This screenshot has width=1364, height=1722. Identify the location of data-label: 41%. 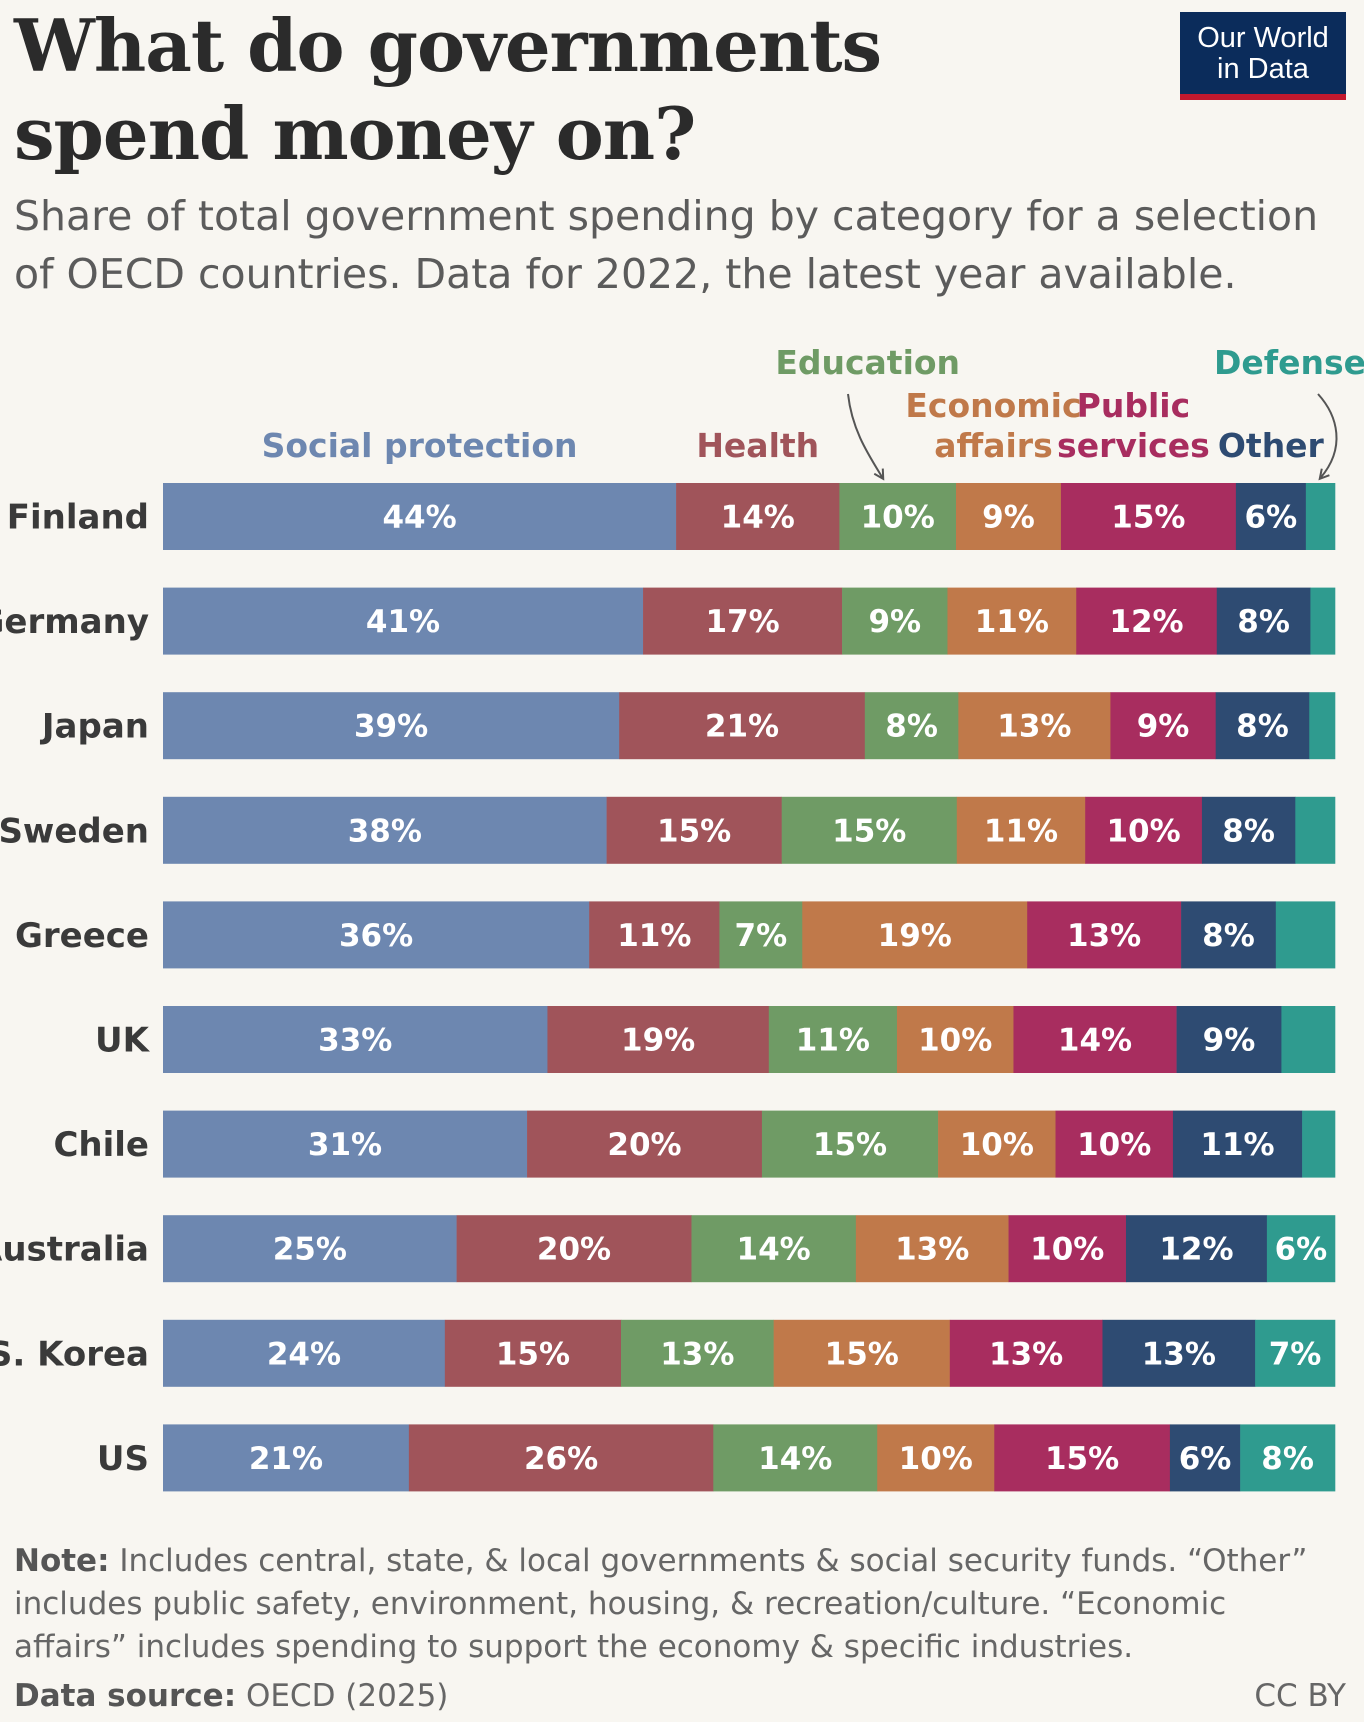
(403, 622).